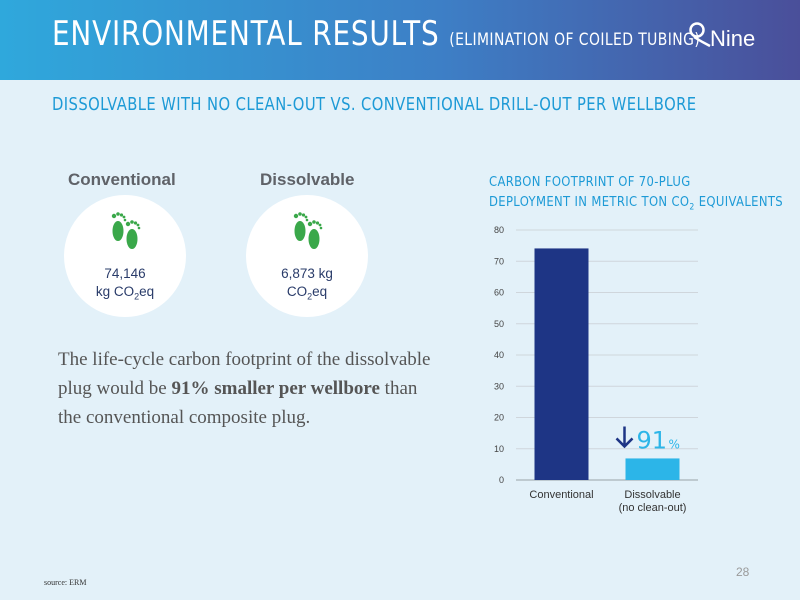  I want to click on y-tick-label: 70, so click(499, 261).